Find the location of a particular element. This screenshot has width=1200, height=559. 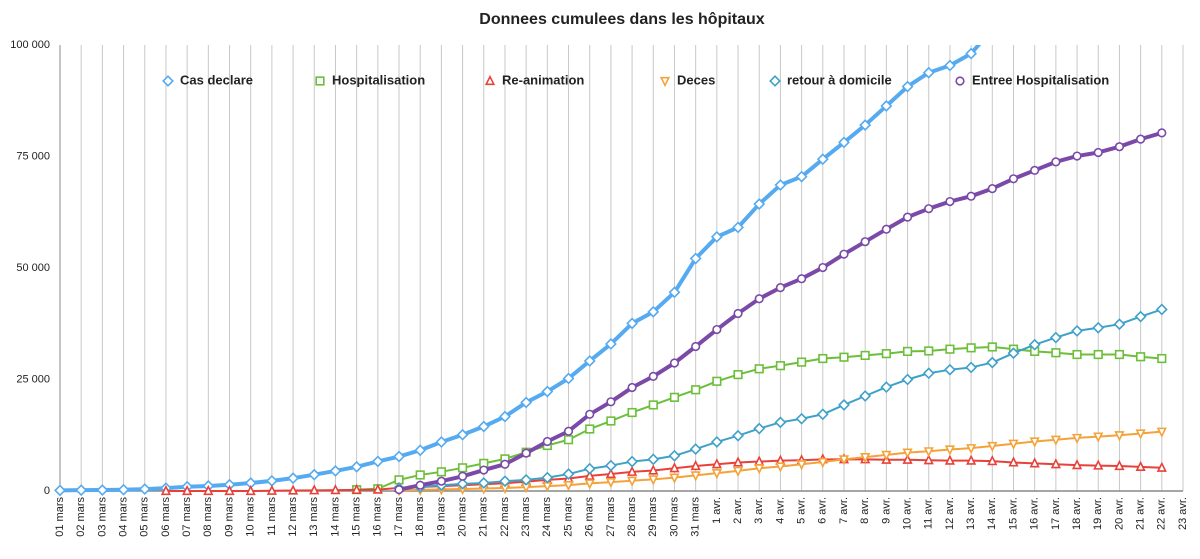

x-tick-label: 21 mars is located at coordinates (484, 517).